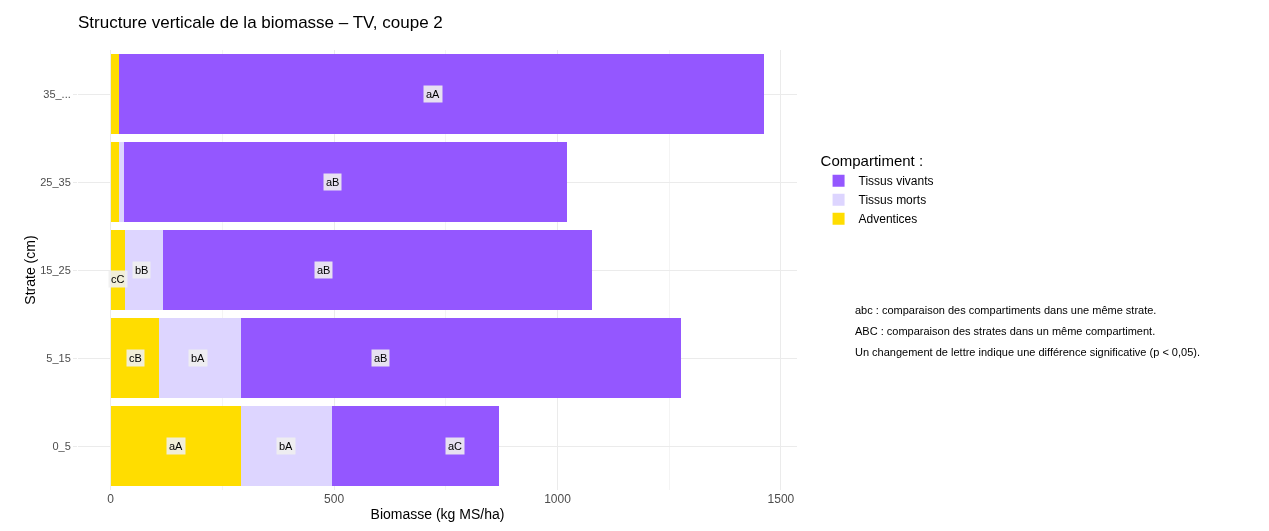 The width and height of the screenshot is (1269, 531). What do you see at coordinates (872, 161) in the screenshot?
I see `legend-title: Compartiment :` at bounding box center [872, 161].